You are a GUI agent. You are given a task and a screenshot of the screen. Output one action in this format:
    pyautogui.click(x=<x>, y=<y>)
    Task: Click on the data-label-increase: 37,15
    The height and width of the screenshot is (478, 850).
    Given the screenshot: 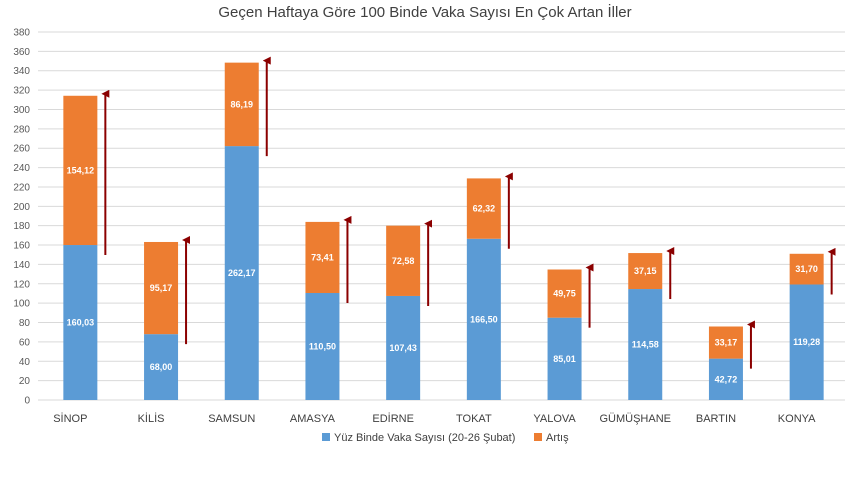 What is the action you would take?
    pyautogui.click(x=645, y=271)
    